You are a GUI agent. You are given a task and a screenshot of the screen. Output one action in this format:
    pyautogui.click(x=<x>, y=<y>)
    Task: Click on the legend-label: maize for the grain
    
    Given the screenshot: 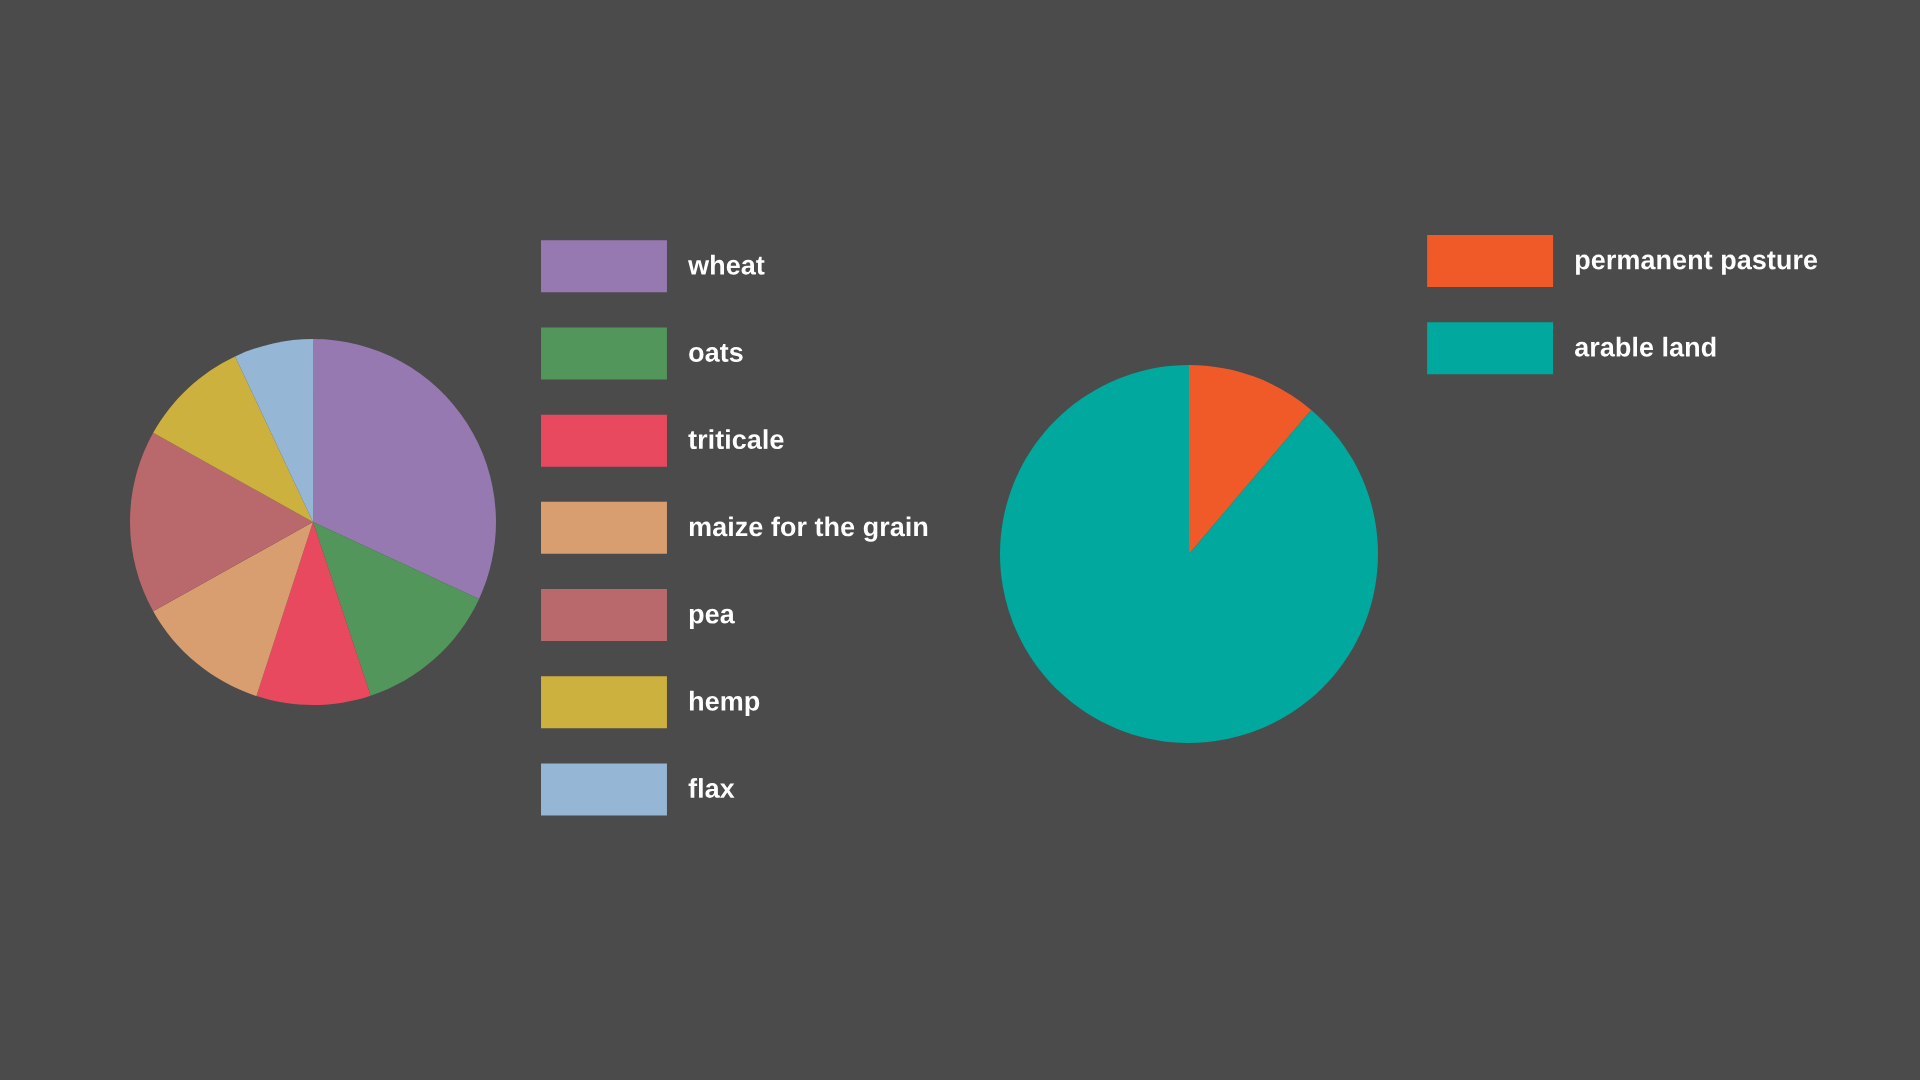 What is the action you would take?
    pyautogui.click(x=808, y=529)
    